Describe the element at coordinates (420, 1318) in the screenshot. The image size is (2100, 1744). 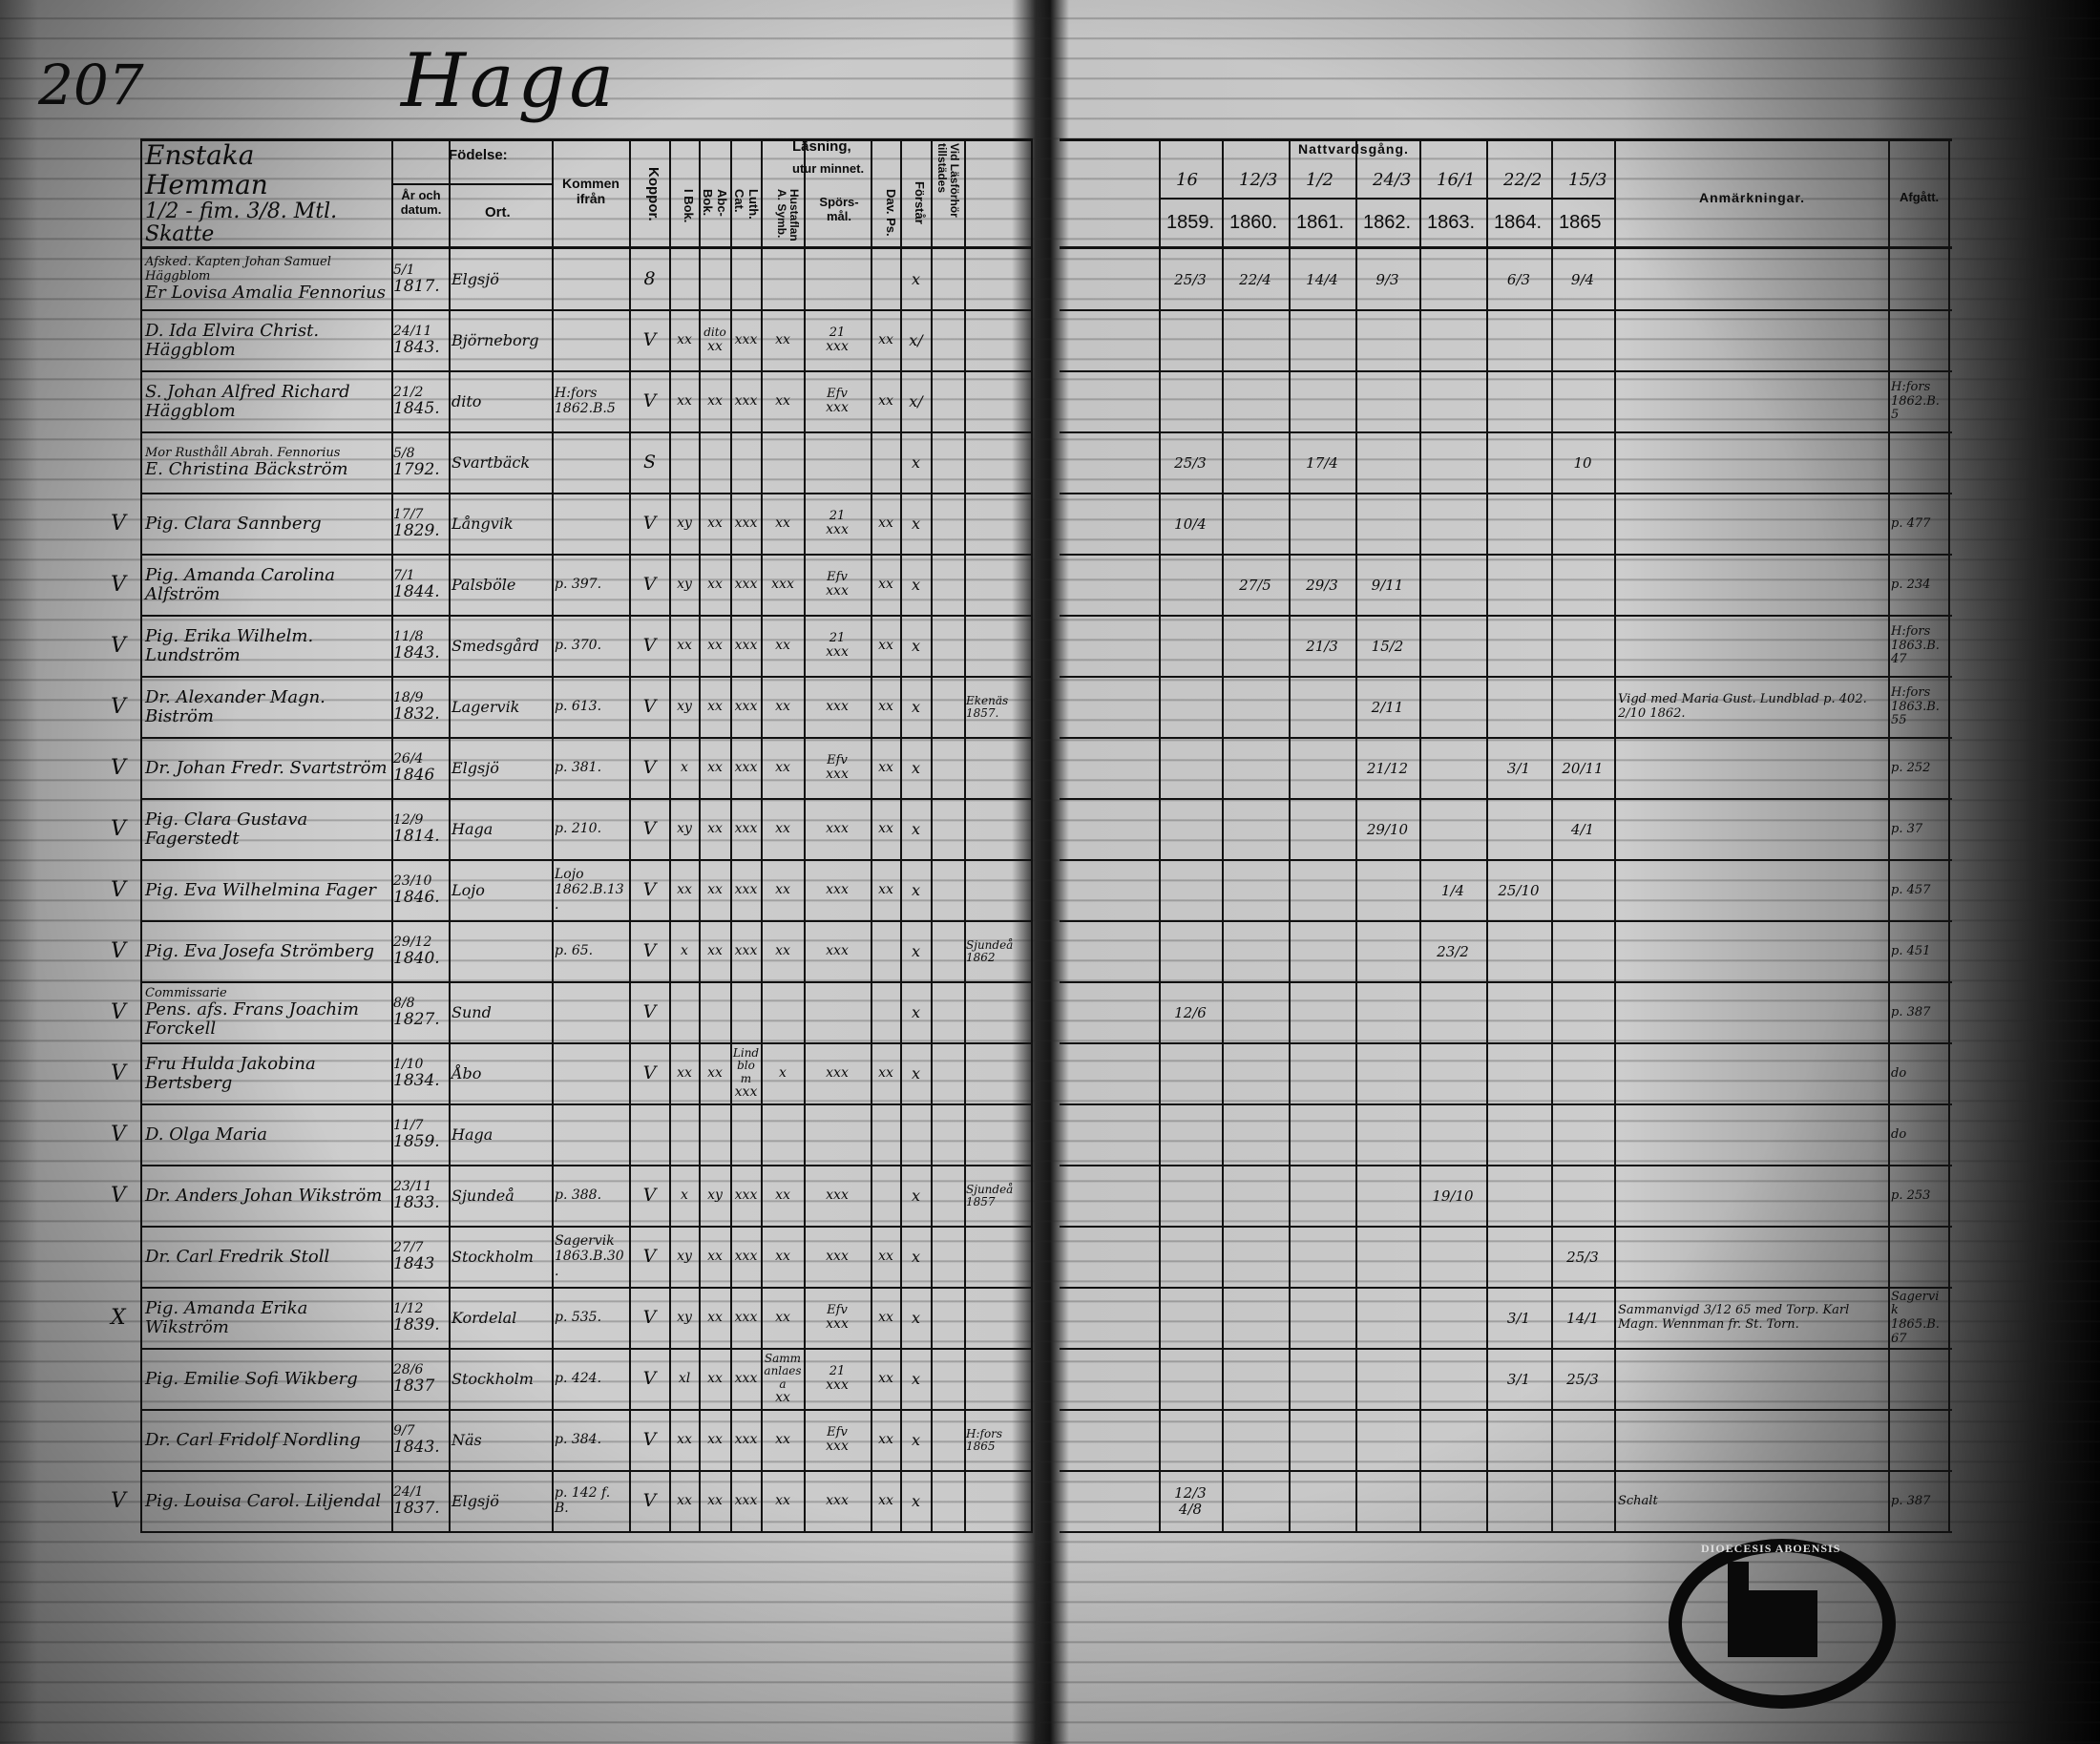
I see `birth-date-cell: 1/12 1839.` at that location.